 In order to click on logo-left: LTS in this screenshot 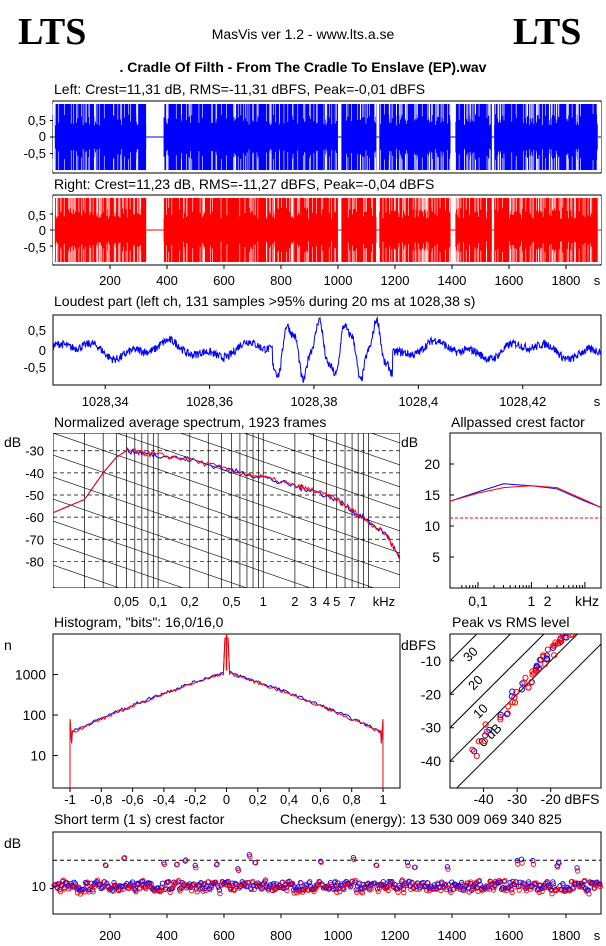, I will do `click(52, 32)`.